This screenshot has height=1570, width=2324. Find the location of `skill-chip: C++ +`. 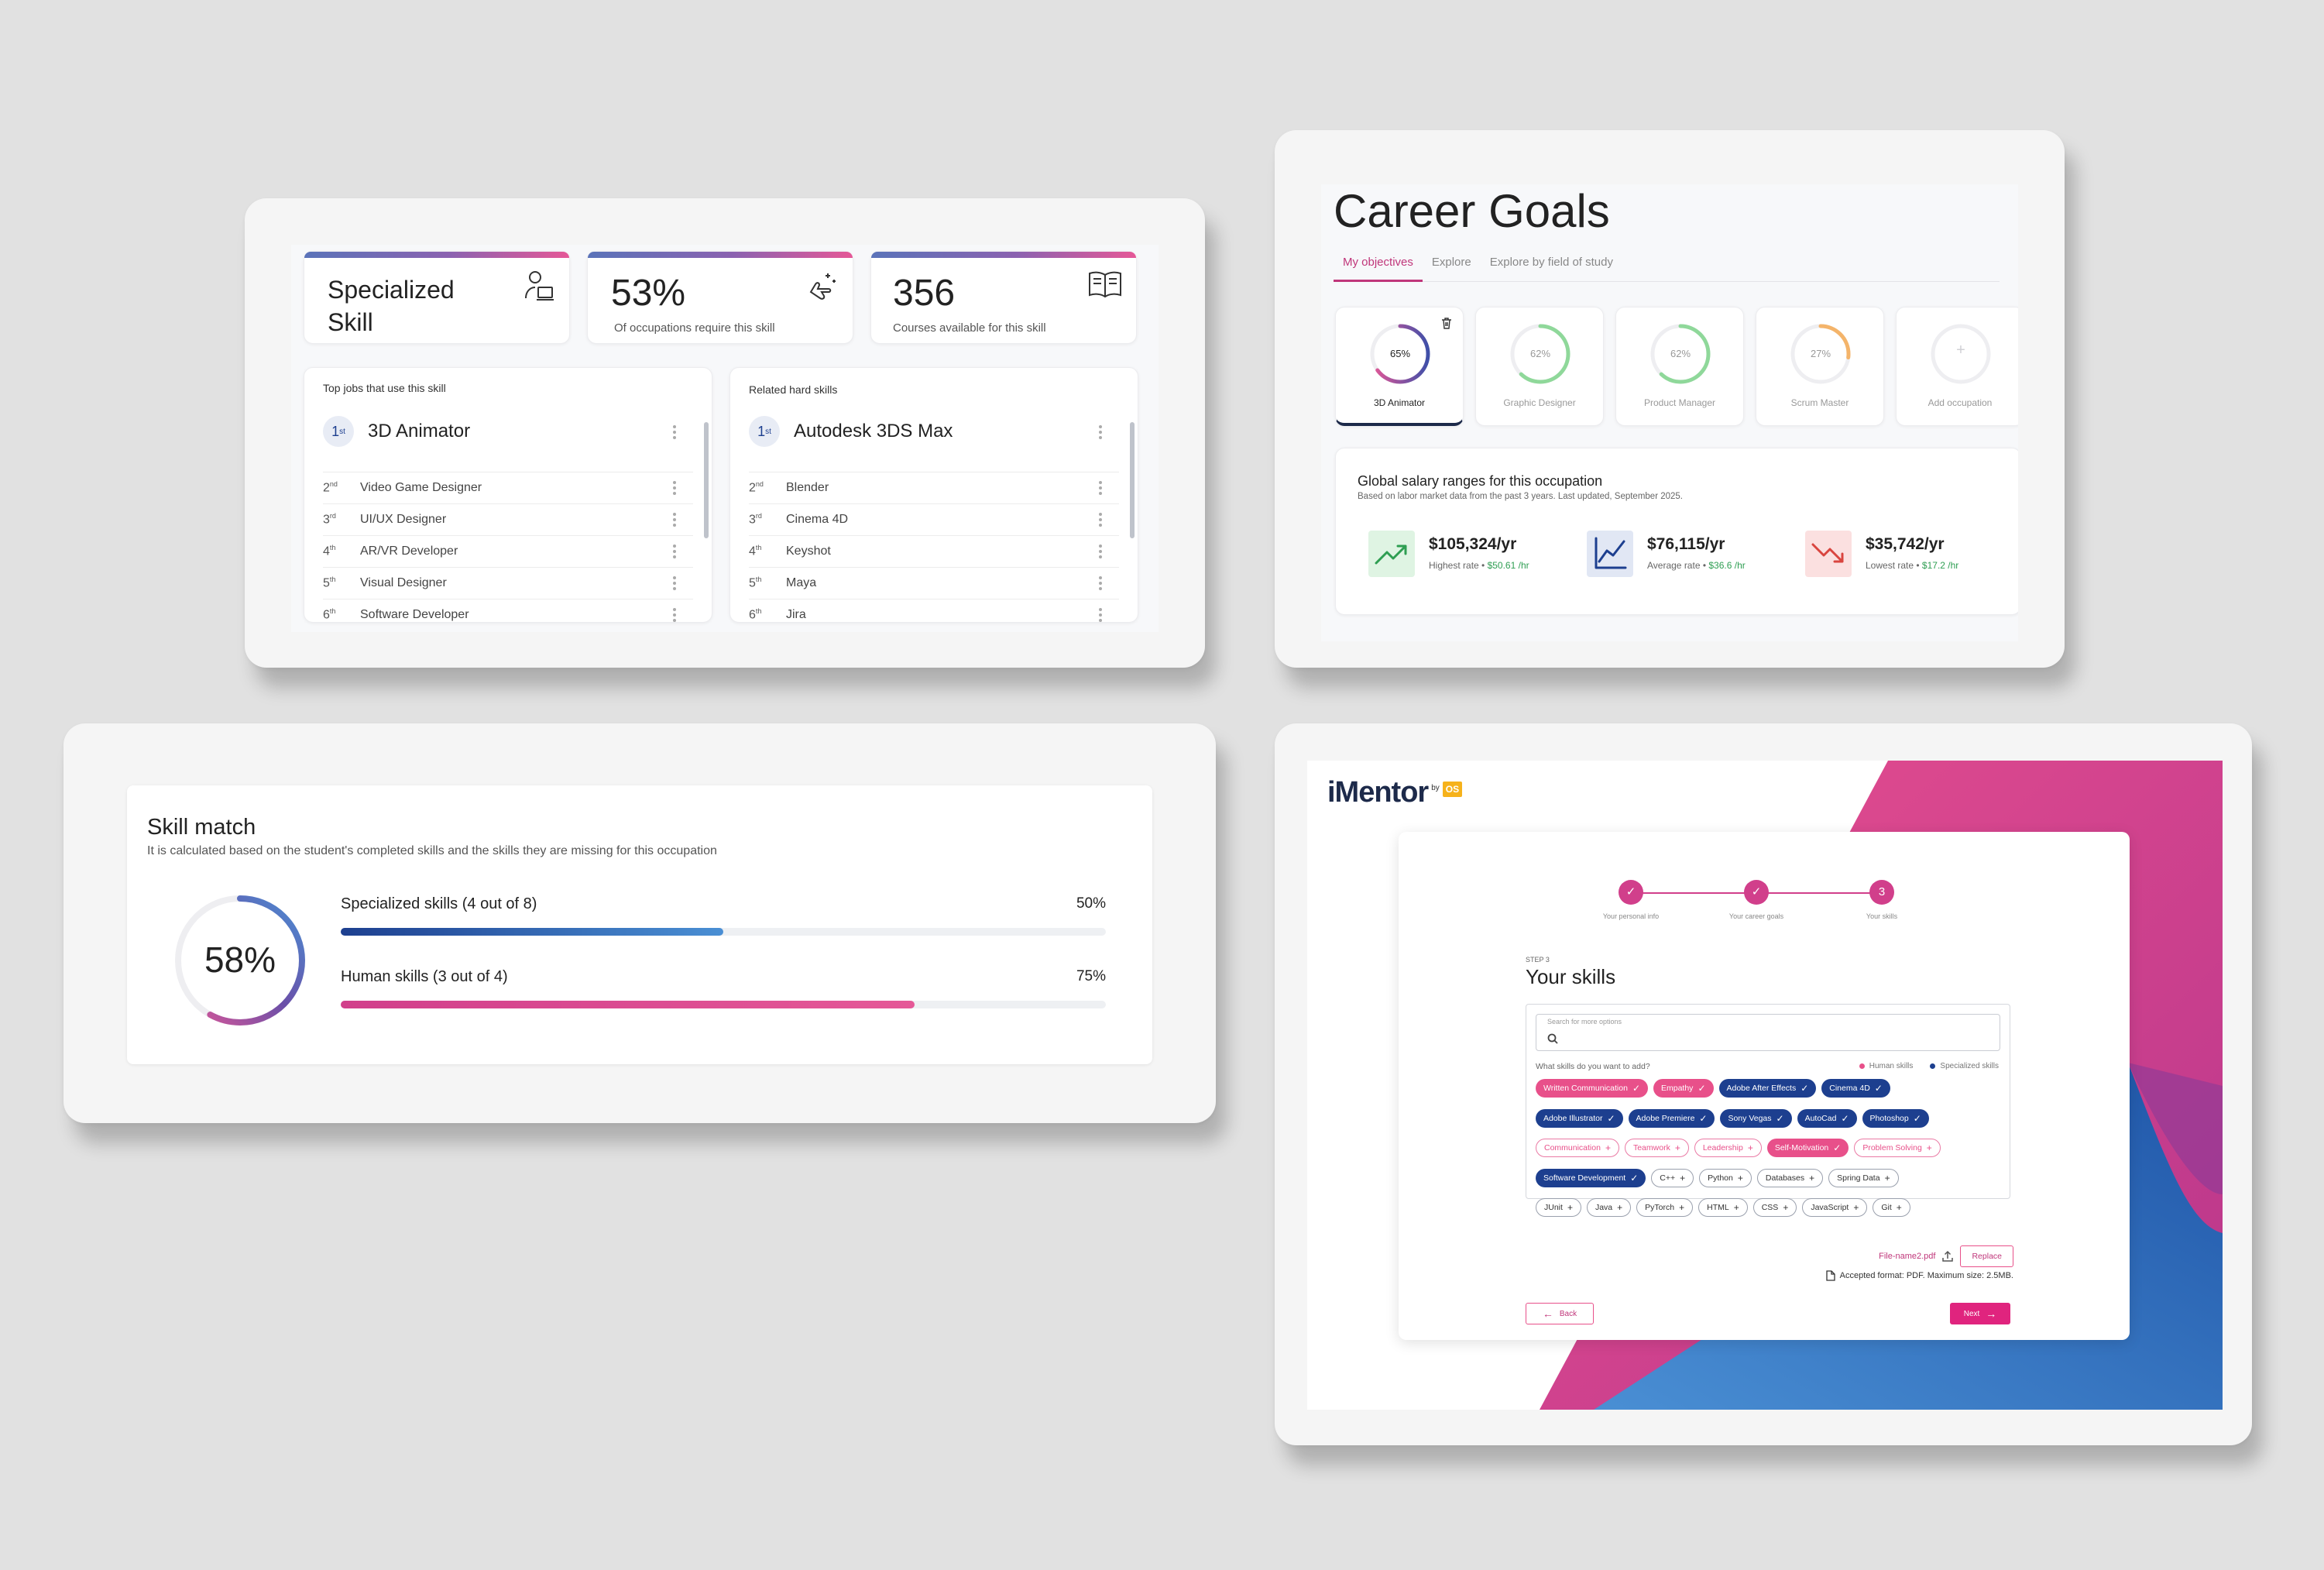

skill-chip: C++ + is located at coordinates (1673, 1177).